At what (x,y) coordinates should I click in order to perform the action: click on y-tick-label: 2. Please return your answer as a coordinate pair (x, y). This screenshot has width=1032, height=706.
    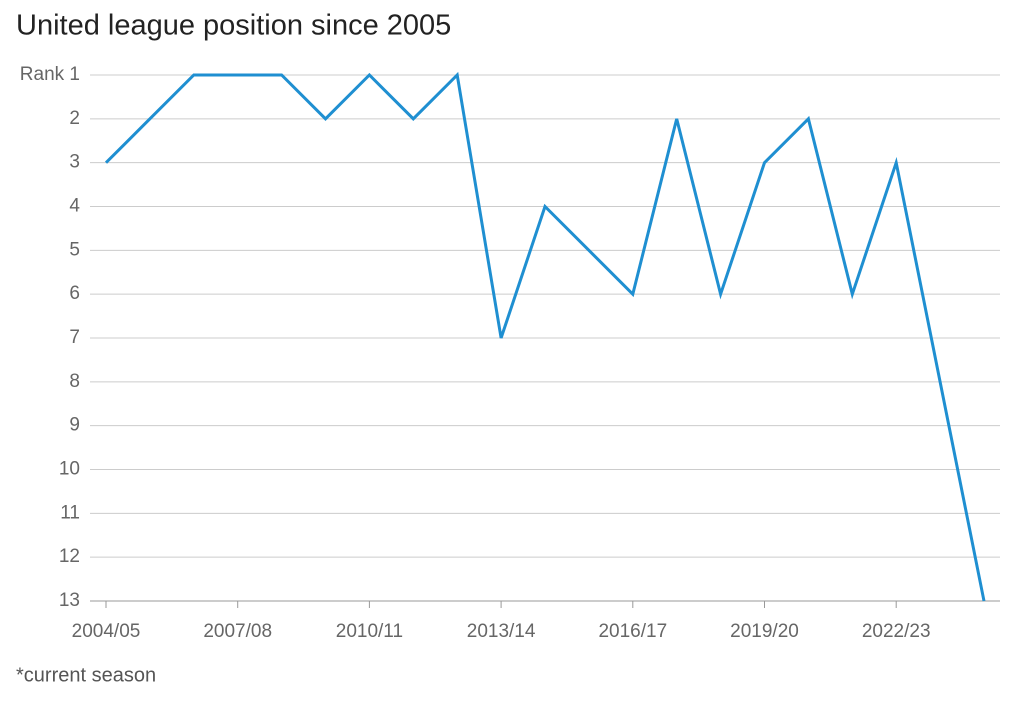
    Looking at the image, I should click on (74, 118).